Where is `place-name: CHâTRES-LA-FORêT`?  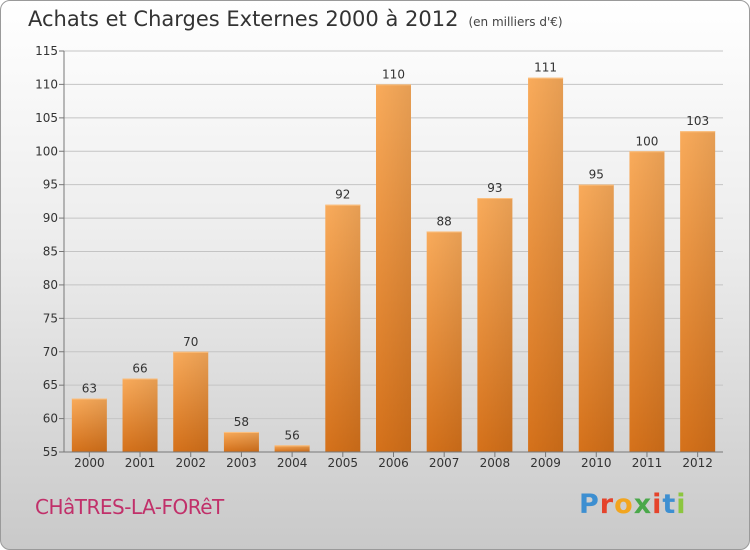
place-name: CHâTRES-LA-FORêT is located at coordinates (129, 507).